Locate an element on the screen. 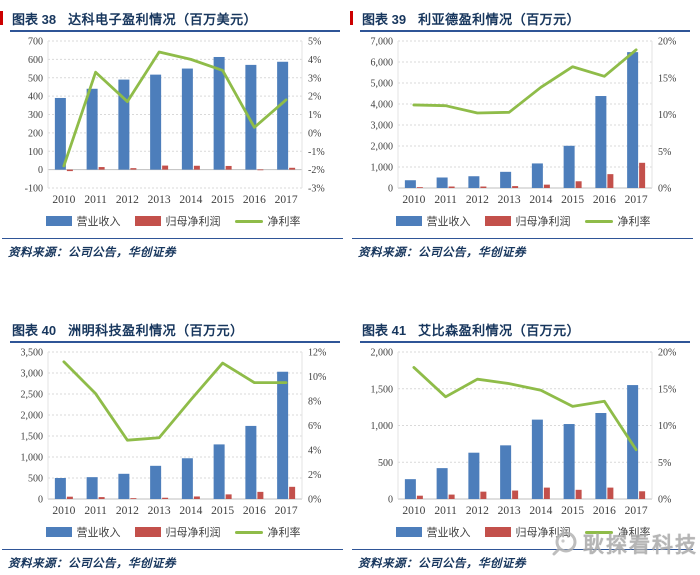 The height and width of the screenshot is (575, 700). figure-number: 图表 40 is located at coordinates (34, 330).